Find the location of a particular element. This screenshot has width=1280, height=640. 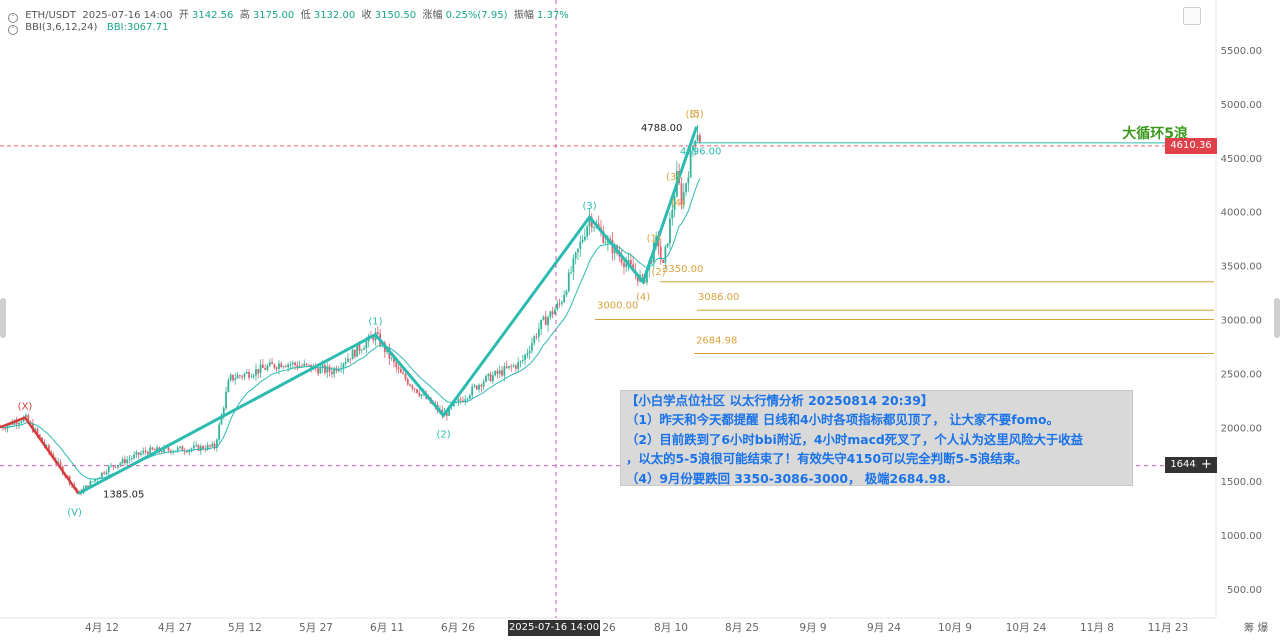

wave-cycle-annotation: 大循环5浪 is located at coordinates (1155, 133).